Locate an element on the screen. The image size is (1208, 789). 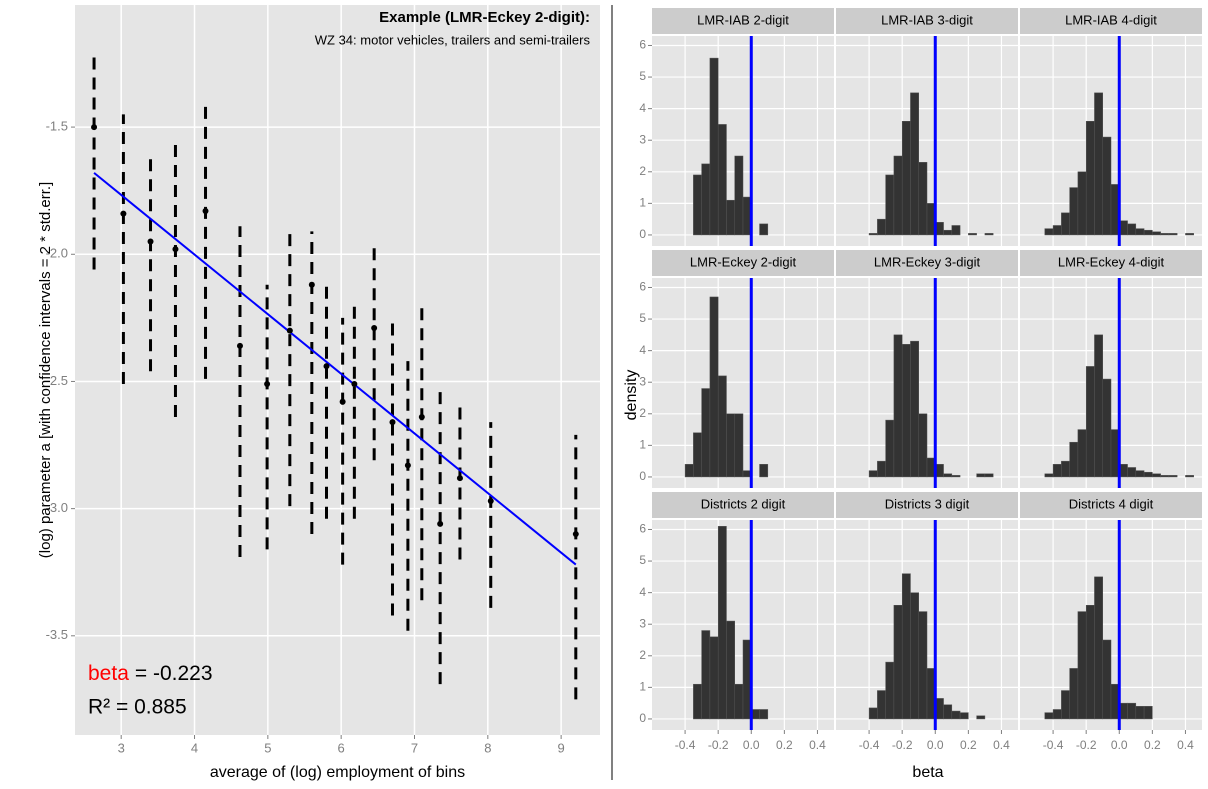
chart-title: Example (LMR-Eckey 2-digit): is located at coordinates (484, 17).